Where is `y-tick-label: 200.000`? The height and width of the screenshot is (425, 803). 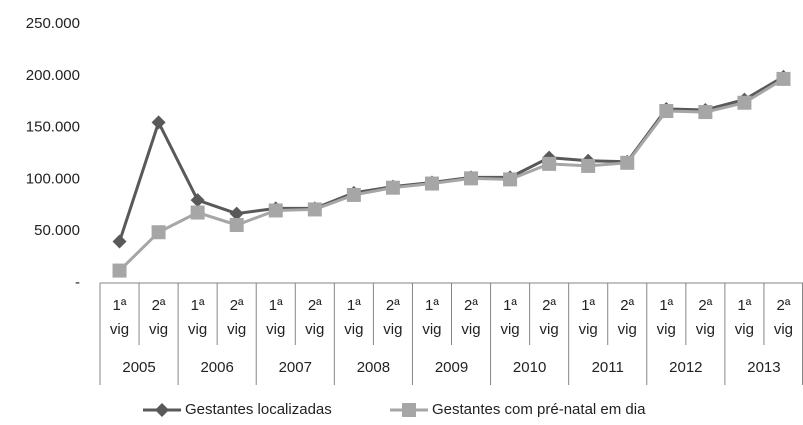 y-tick-label: 200.000 is located at coordinates (53, 75).